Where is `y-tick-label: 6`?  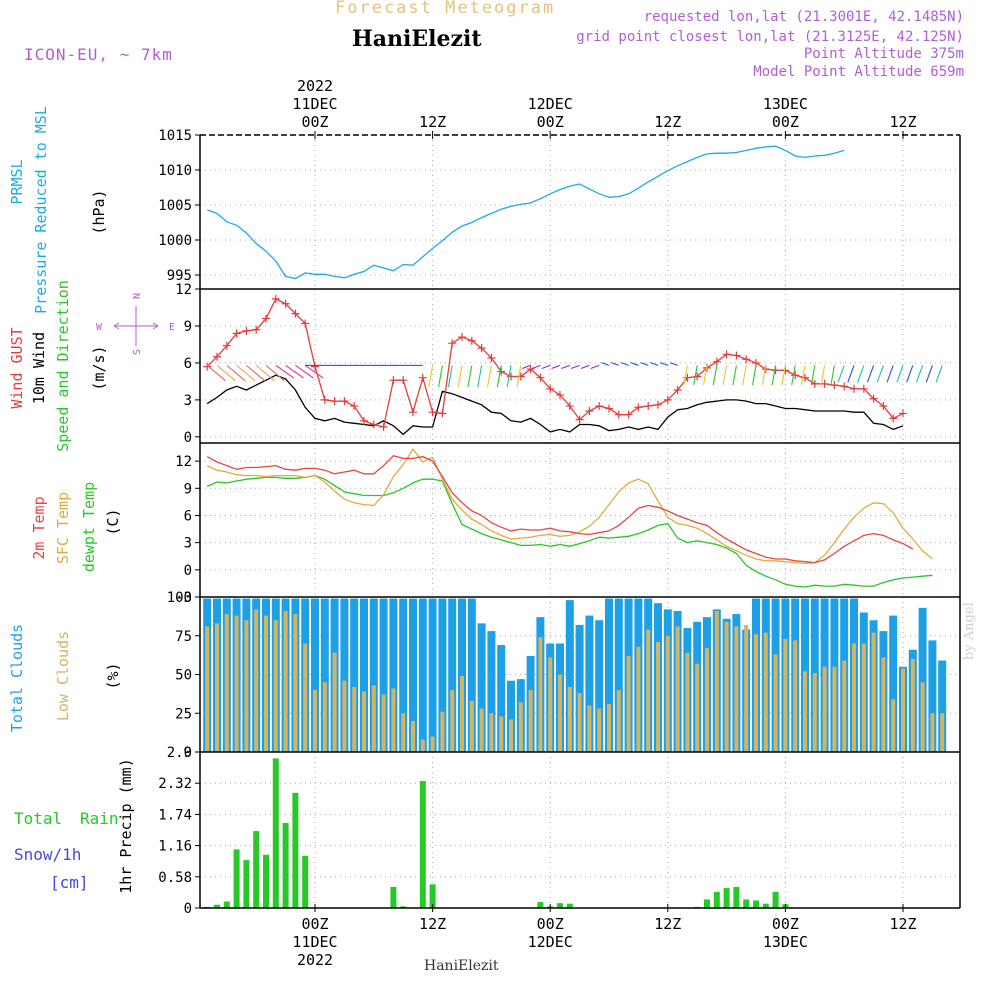
y-tick-label: 6 is located at coordinates (188, 364).